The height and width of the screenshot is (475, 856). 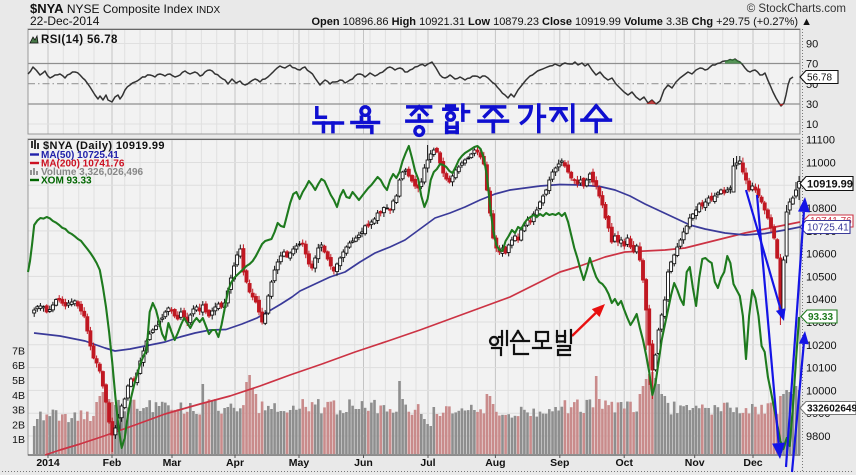 I want to click on svg-text: 93.33, so click(x=820, y=317).